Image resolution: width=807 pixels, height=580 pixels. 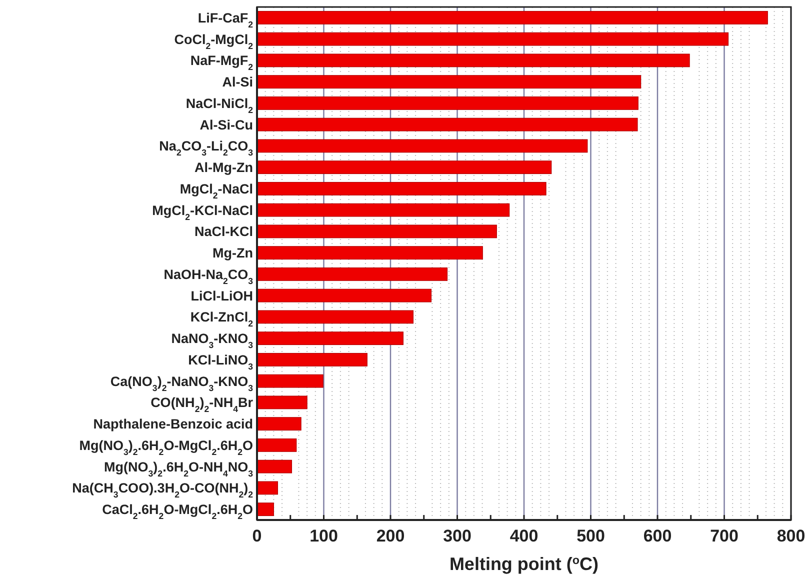 What do you see at coordinates (182, 383) in the screenshot?
I see `y-tick-label: Ca(NO$_{3}$)$_{2}$-NaNO$_{3}$-KNO$_{3}$` at bounding box center [182, 383].